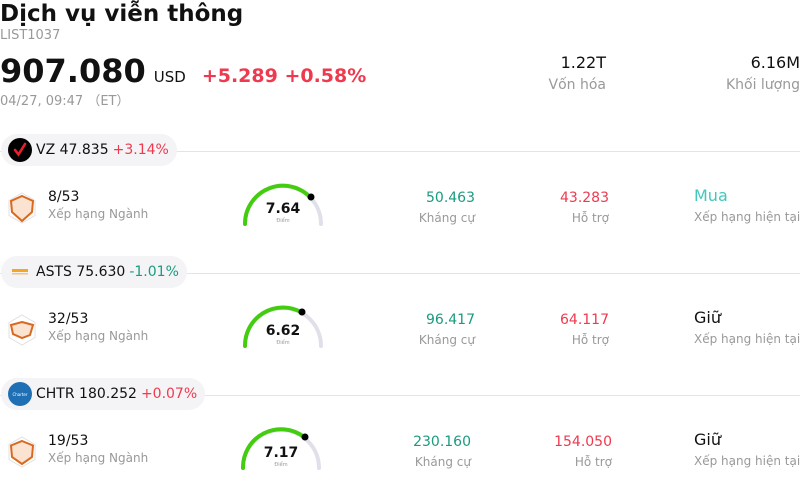 Image resolution: width=800 pixels, height=488 pixels. I want to click on resistance: 230.160 Kháng cự, so click(442, 451).